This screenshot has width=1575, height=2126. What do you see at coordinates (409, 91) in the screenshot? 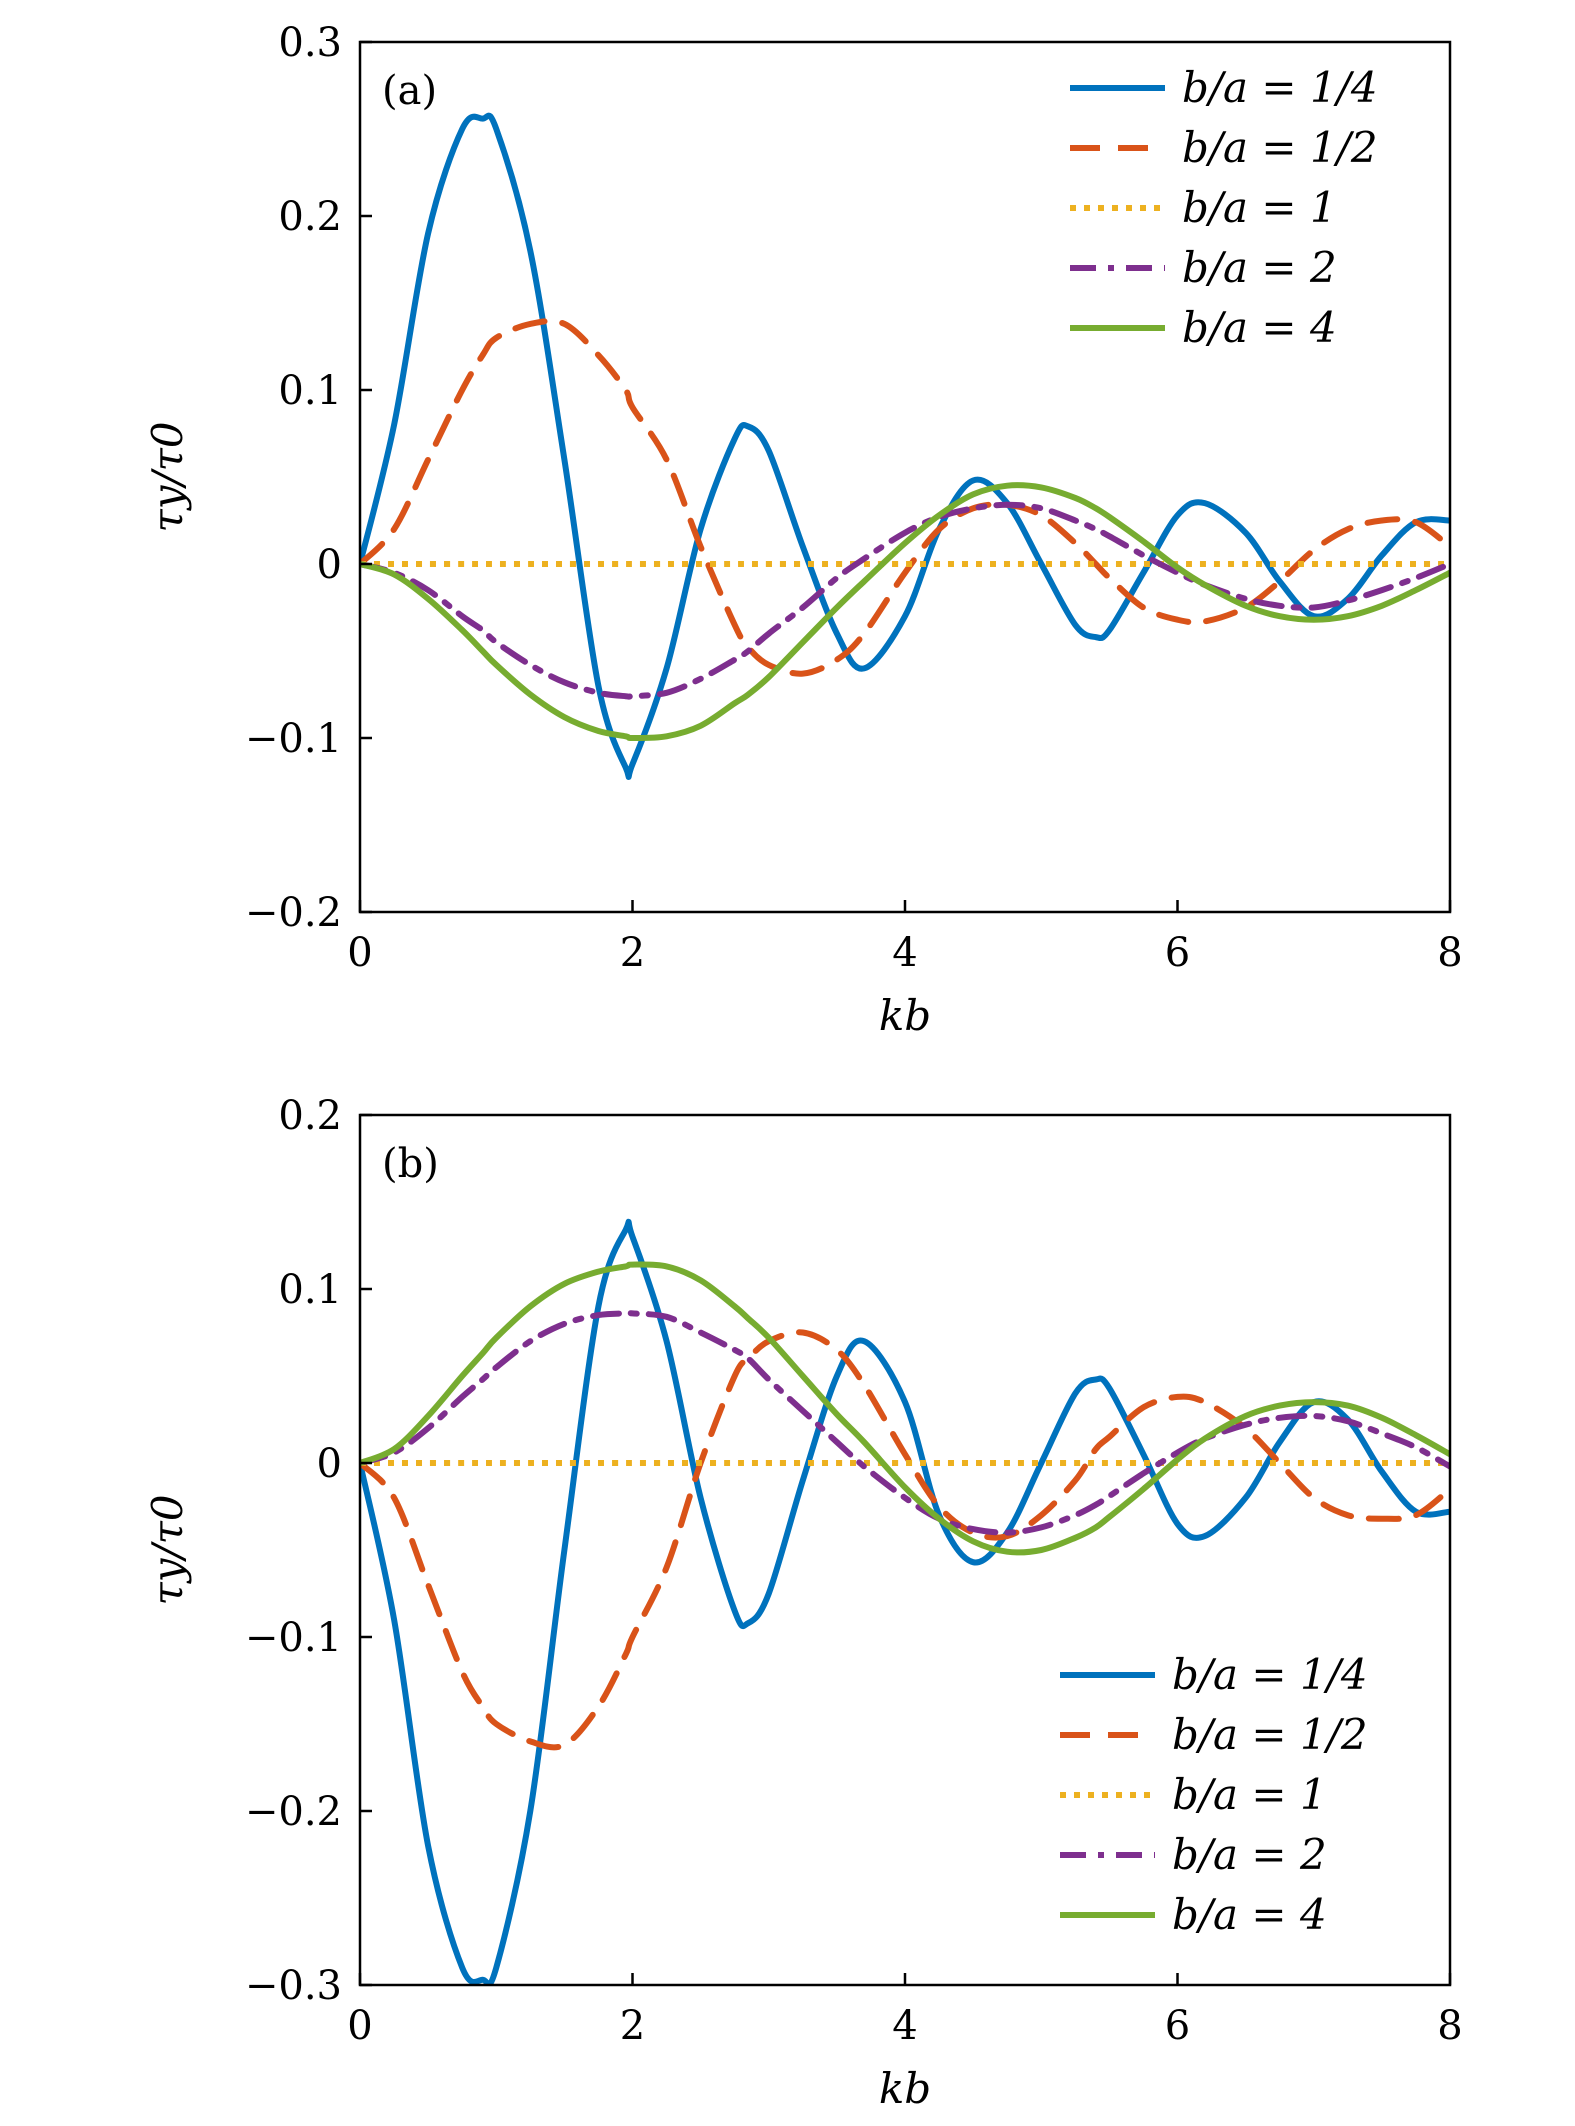
I see `panel-label: (a)` at bounding box center [409, 91].